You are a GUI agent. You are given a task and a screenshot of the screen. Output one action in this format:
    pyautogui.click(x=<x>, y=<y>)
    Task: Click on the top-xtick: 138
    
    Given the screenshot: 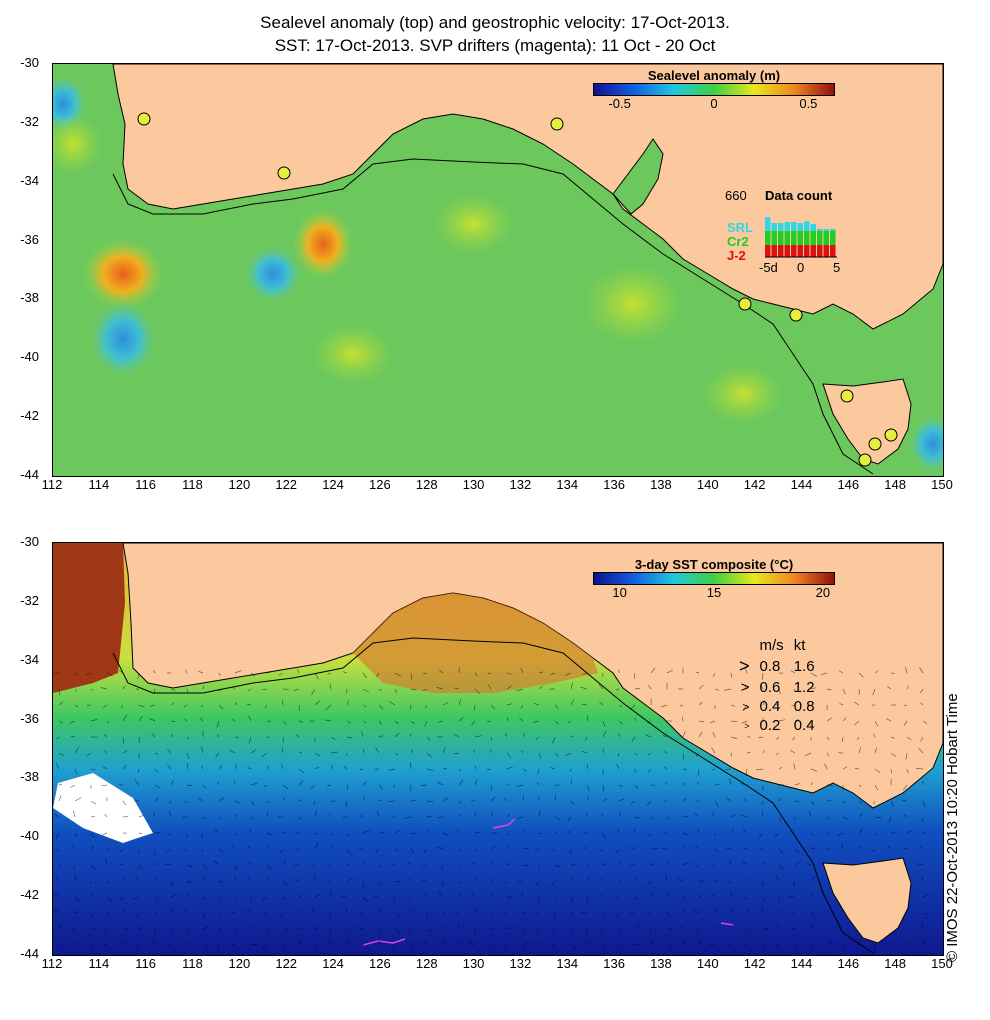 What is the action you would take?
    pyautogui.click(x=661, y=484)
    